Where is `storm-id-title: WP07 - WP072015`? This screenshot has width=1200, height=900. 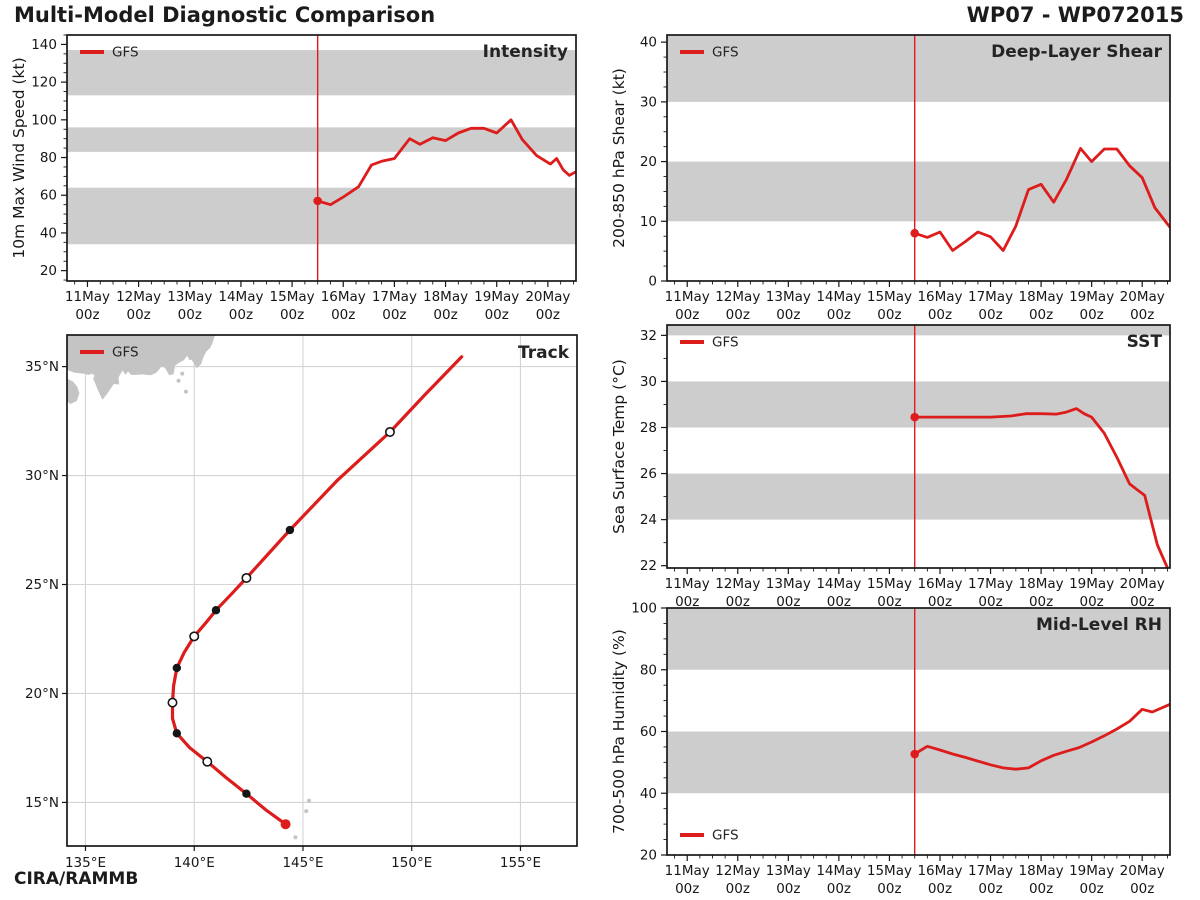
storm-id-title: WP07 - WP072015 is located at coordinates (1075, 15).